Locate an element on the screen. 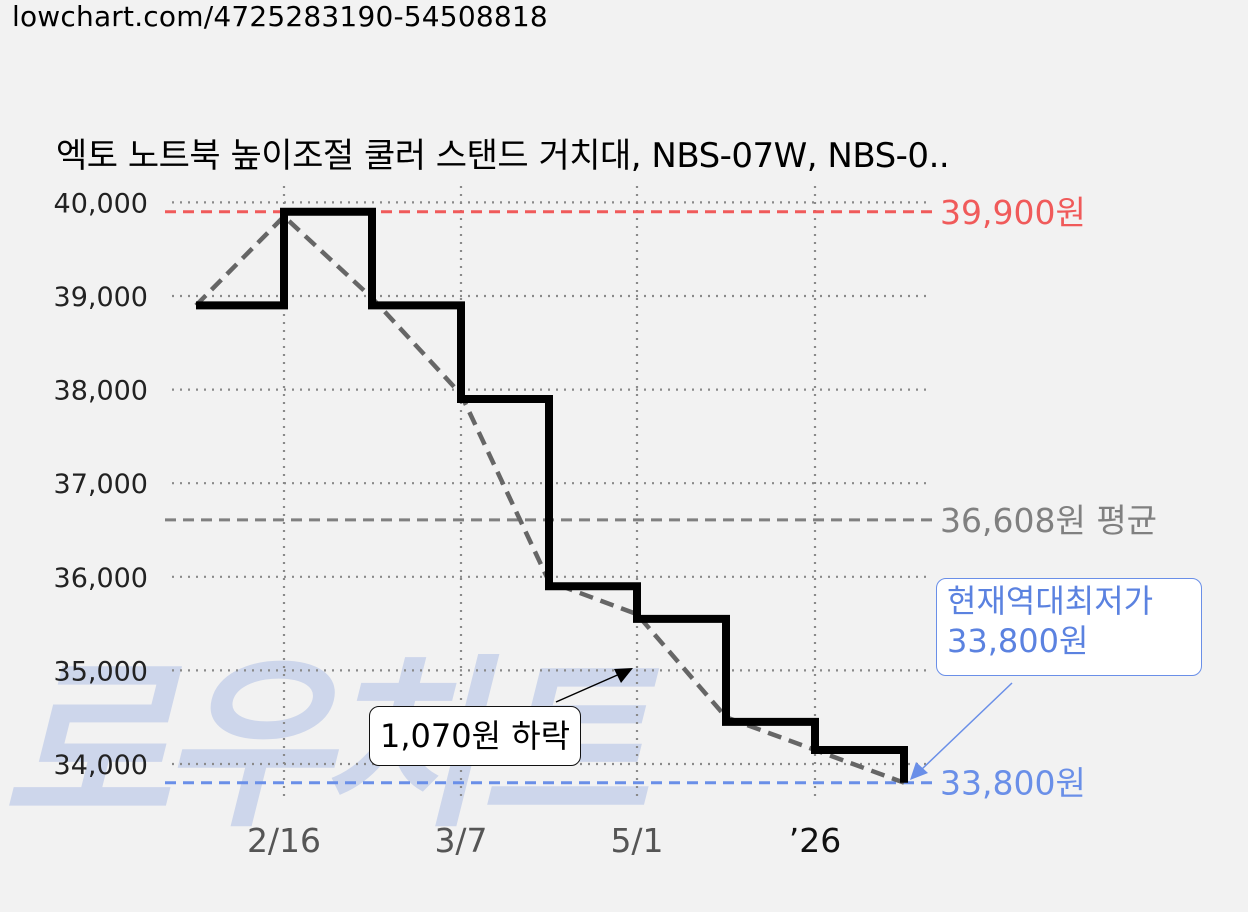  low-arrow-line is located at coordinates (967, 726).